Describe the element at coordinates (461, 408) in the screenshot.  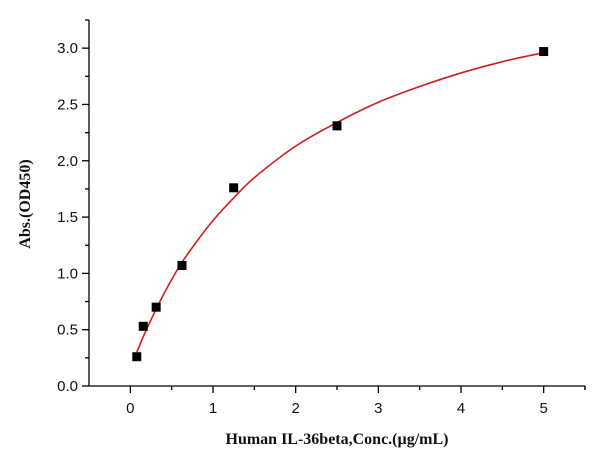
I see `x-tick-label: 4` at that location.